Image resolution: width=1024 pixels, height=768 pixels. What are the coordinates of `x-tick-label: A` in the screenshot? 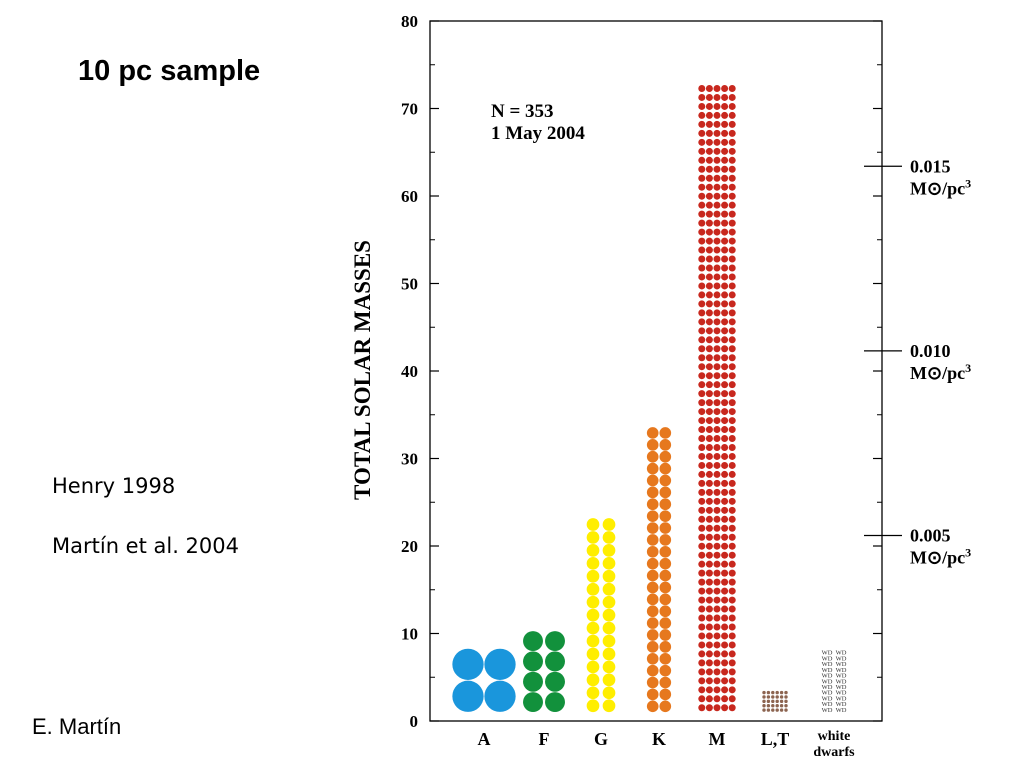 It's located at (484, 739).